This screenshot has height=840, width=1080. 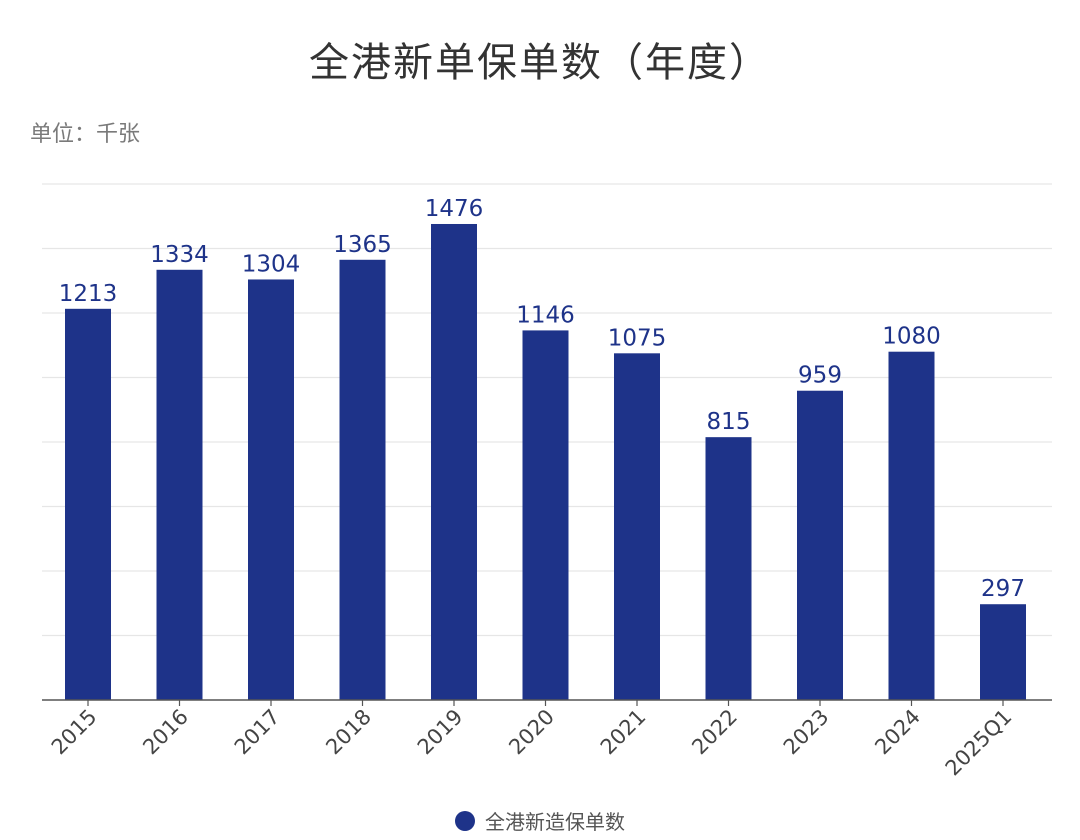 I want to click on data-label-2019: 1476, so click(x=454, y=209).